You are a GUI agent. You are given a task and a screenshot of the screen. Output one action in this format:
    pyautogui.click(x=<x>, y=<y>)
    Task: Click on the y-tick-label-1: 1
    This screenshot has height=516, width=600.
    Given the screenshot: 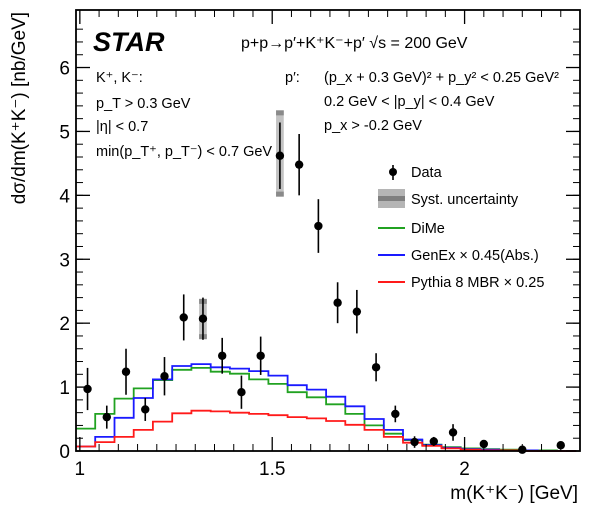 What is the action you would take?
    pyautogui.click(x=64, y=388)
    